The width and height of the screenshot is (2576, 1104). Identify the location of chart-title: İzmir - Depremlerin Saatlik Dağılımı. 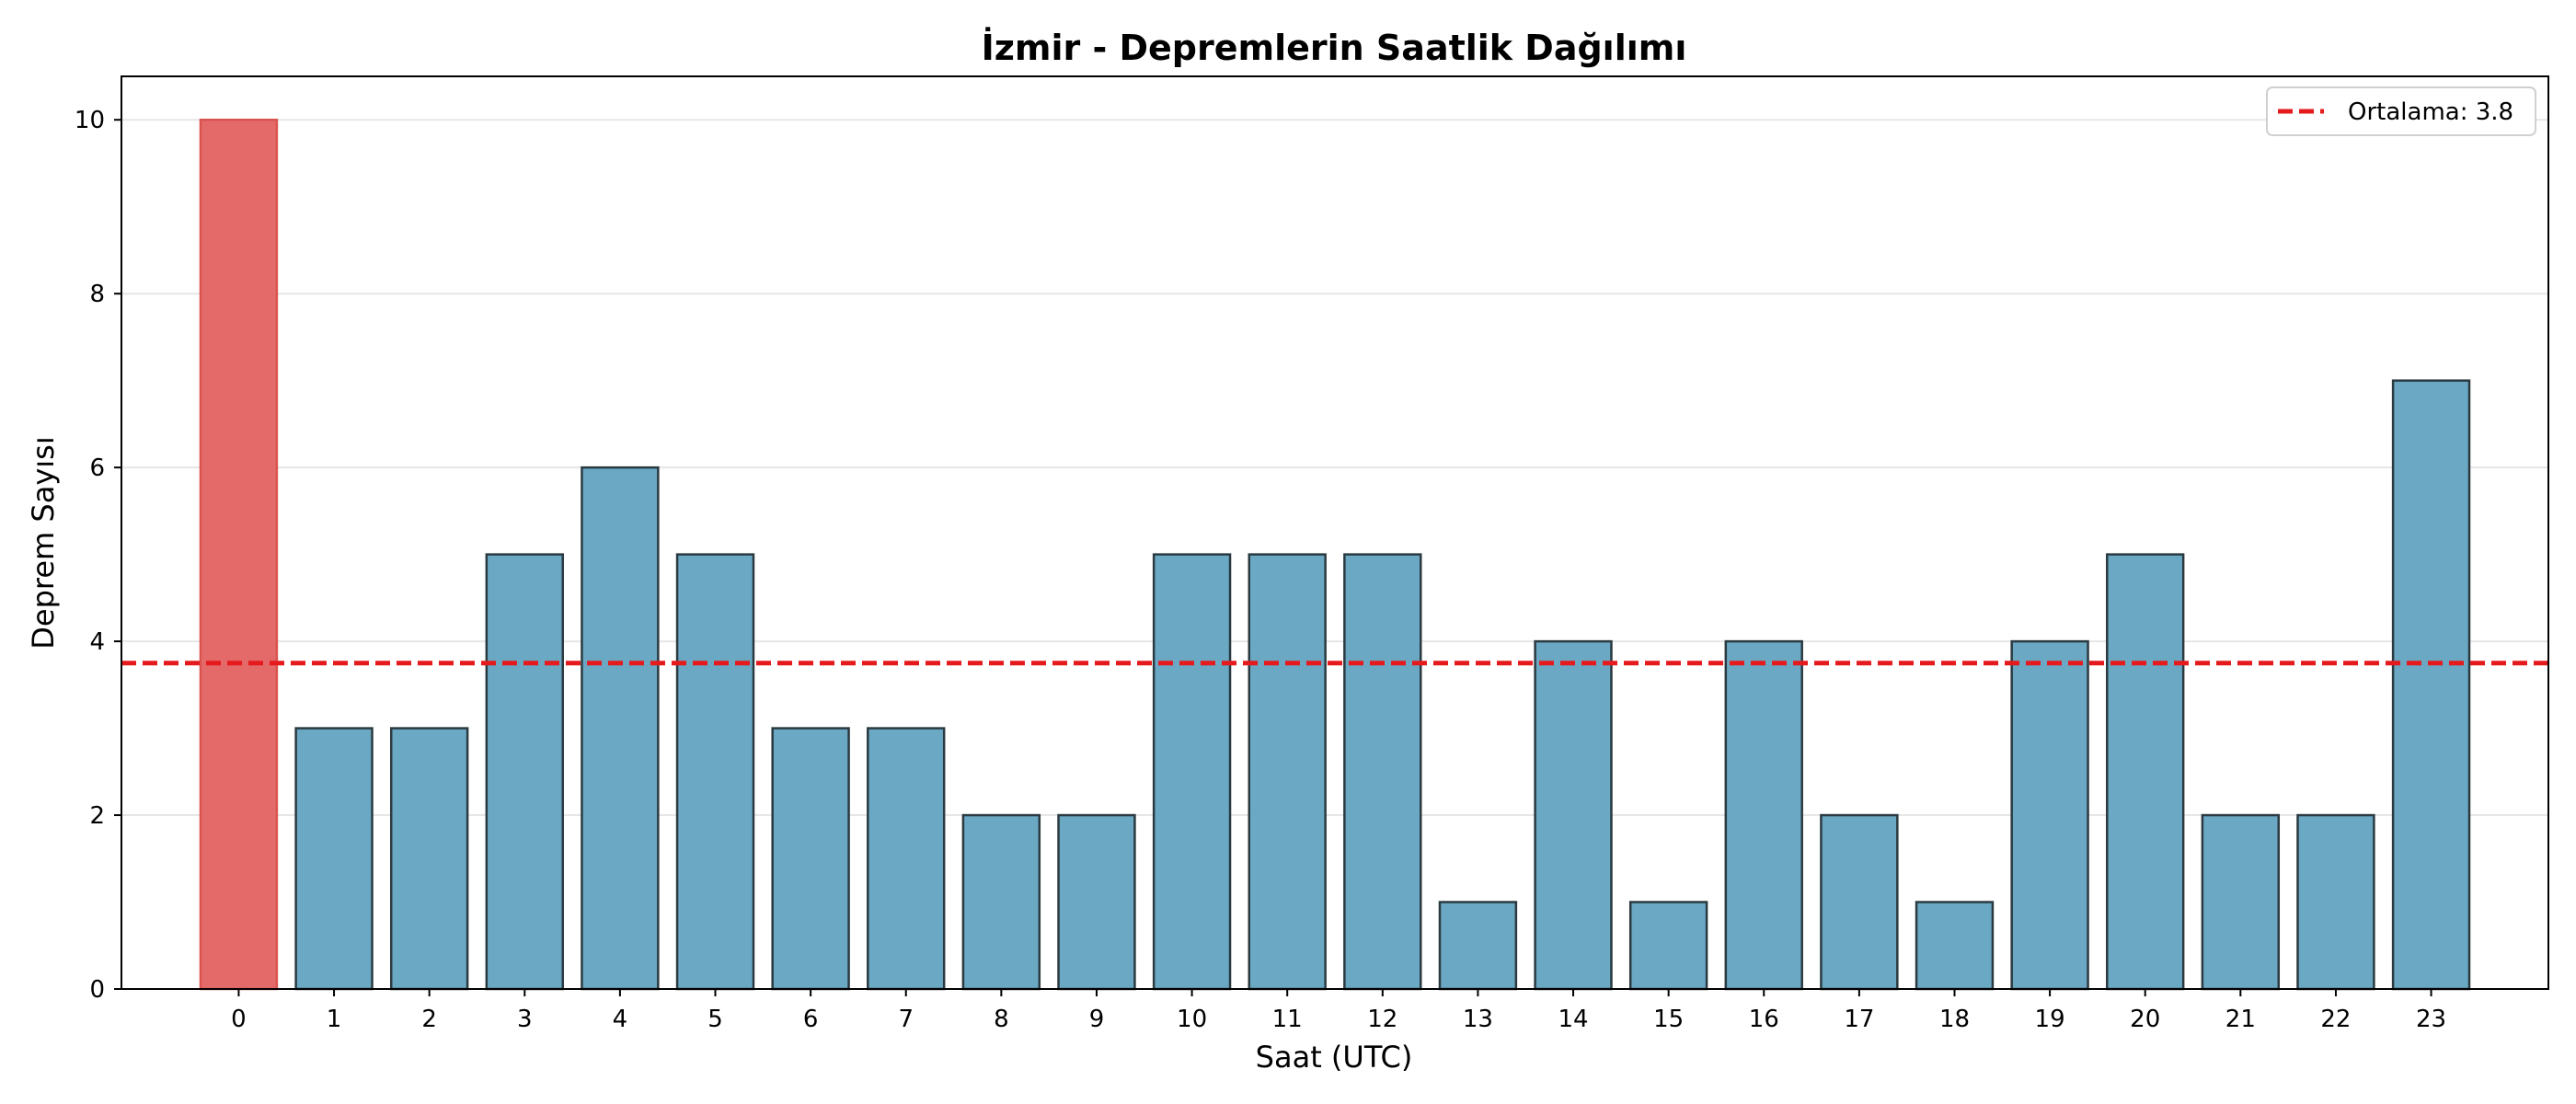
(1334, 48).